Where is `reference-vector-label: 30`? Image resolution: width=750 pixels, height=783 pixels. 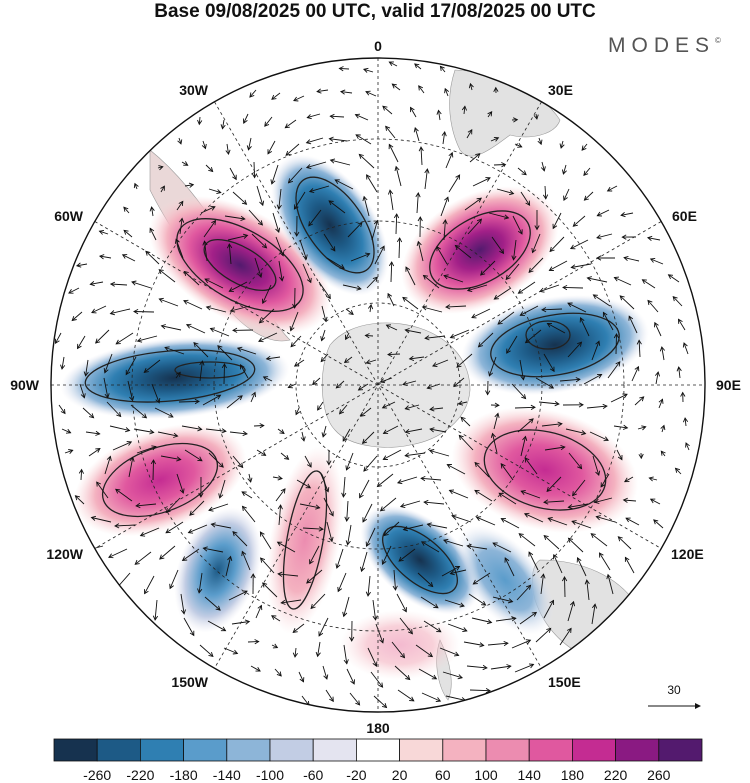 reference-vector-label: 30 is located at coordinates (674, 690).